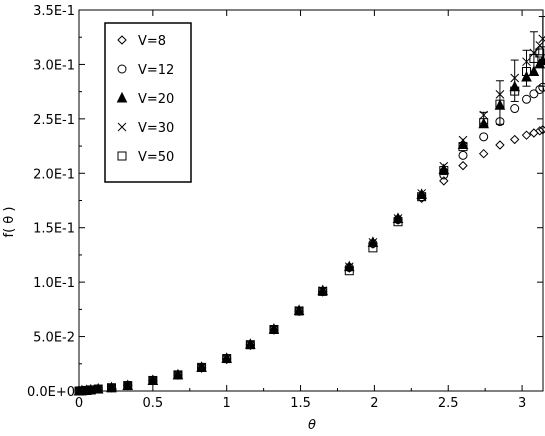  I want to click on legend-marker-cross, so click(122, 127).